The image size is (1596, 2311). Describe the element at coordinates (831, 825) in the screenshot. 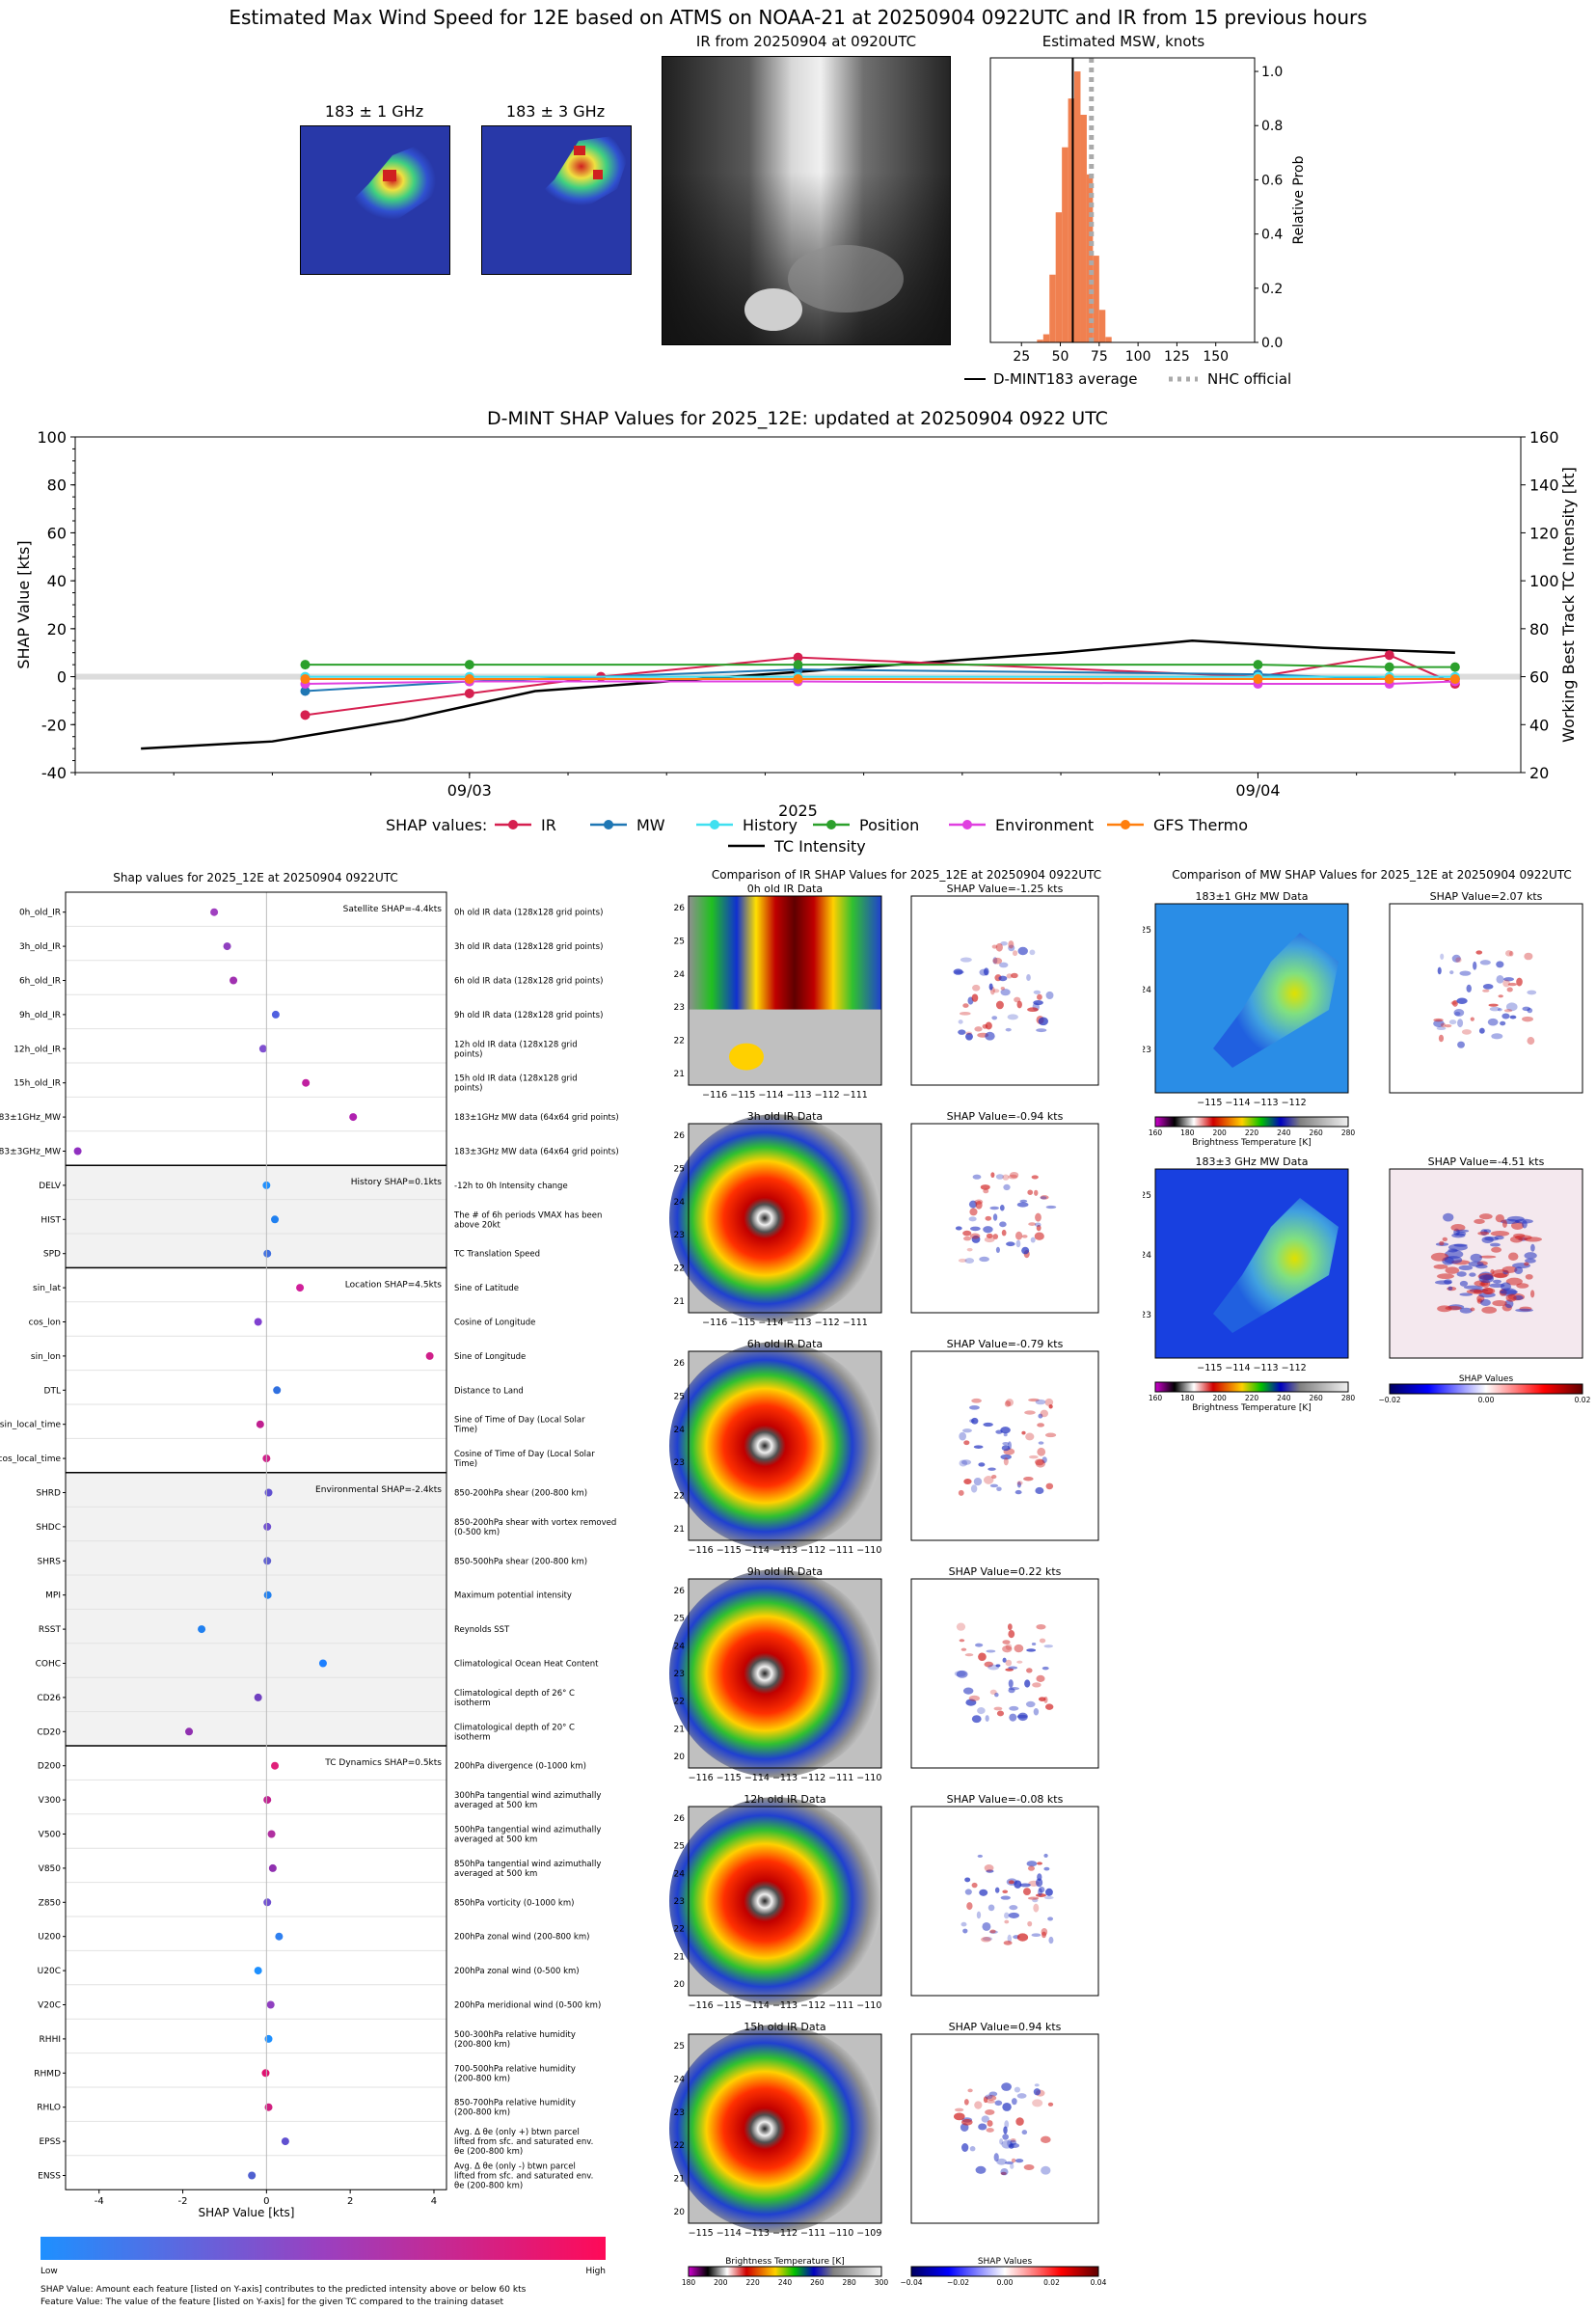

I see `legend-marker` at that location.